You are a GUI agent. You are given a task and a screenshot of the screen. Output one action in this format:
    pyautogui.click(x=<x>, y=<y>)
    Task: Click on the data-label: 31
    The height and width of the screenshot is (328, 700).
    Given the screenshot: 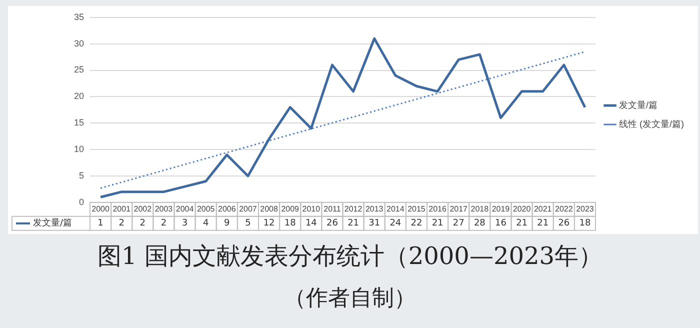 What is the action you would take?
    pyautogui.click(x=374, y=223)
    